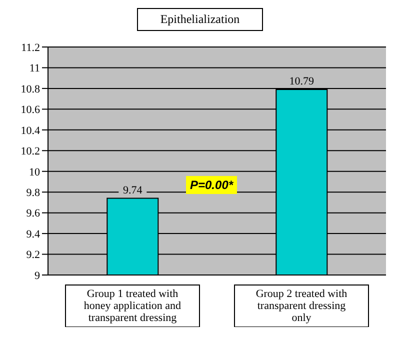 The width and height of the screenshot is (400, 338). I want to click on y-tick-label: 10.6, so click(30, 110).